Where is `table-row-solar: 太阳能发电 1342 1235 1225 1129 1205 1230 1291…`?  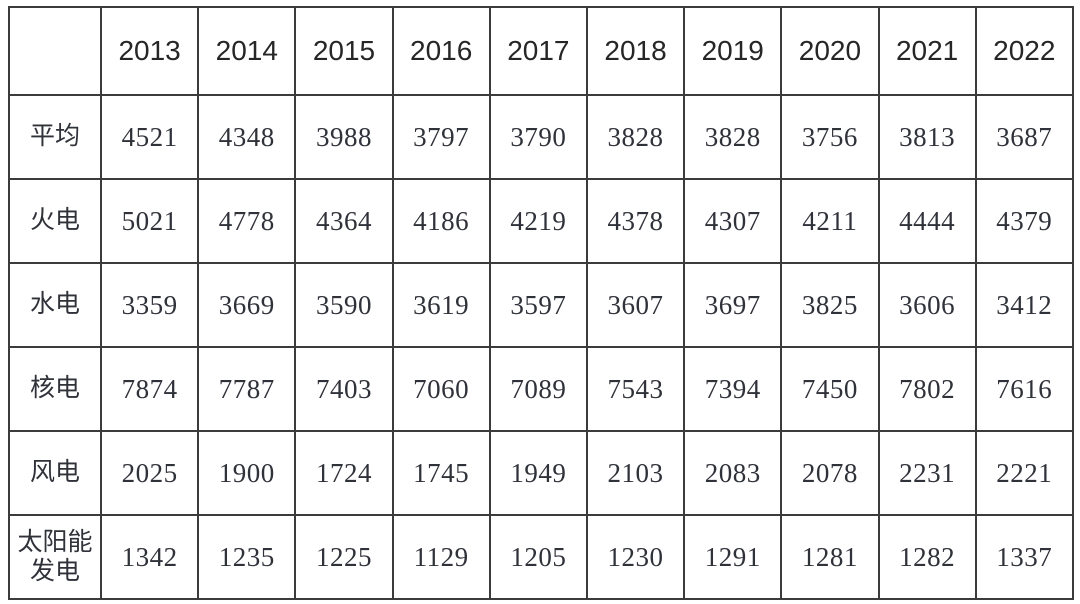 table-row-solar: 太阳能发电 1342 1235 1225 1129 1205 1230 1291… is located at coordinates (541, 557).